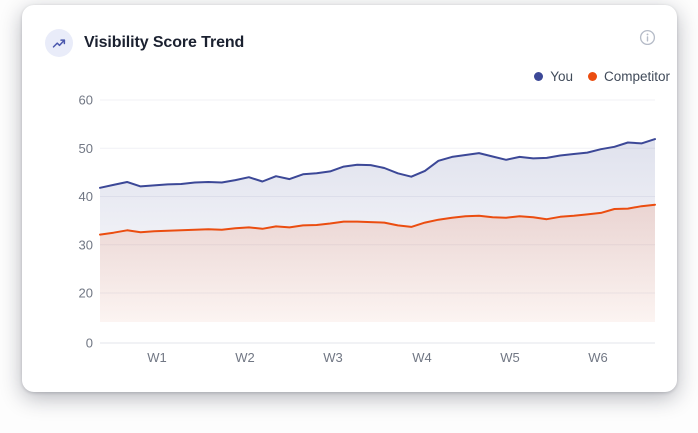 This screenshot has width=698, height=433. What do you see at coordinates (422, 357) in the screenshot?
I see `x-tick-W4: W4` at bounding box center [422, 357].